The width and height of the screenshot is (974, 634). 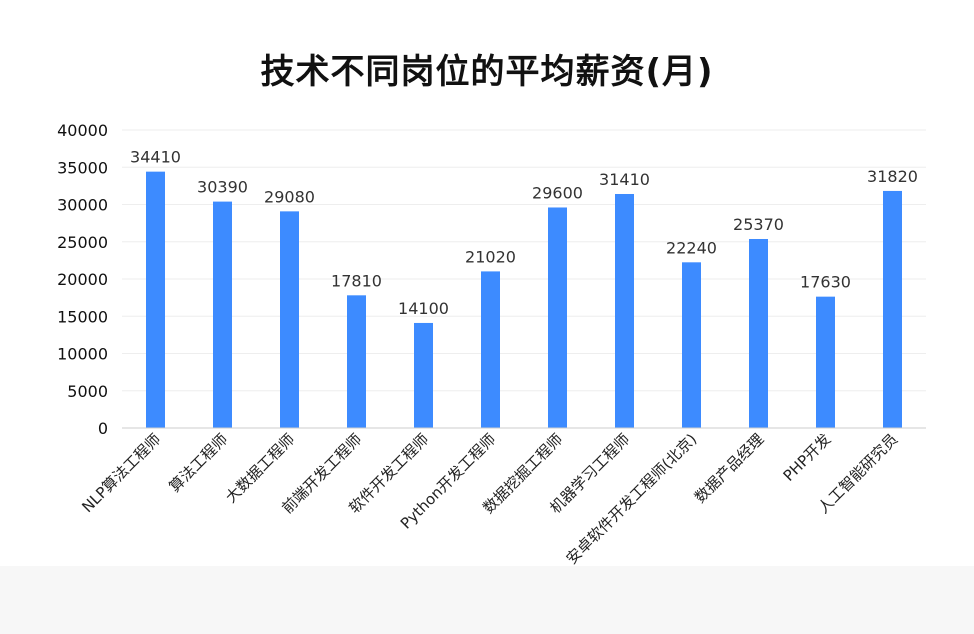 I want to click on y-tick-label: 25000, so click(x=82, y=242).